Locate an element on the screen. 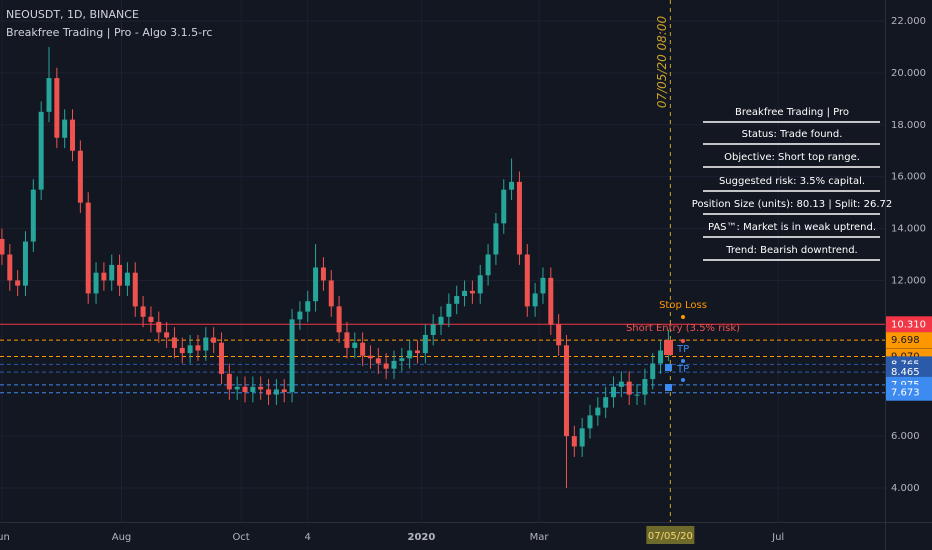 Image resolution: width=932 pixels, height=550 pixels. crosshair-tag is located at coordinates (670, 535).